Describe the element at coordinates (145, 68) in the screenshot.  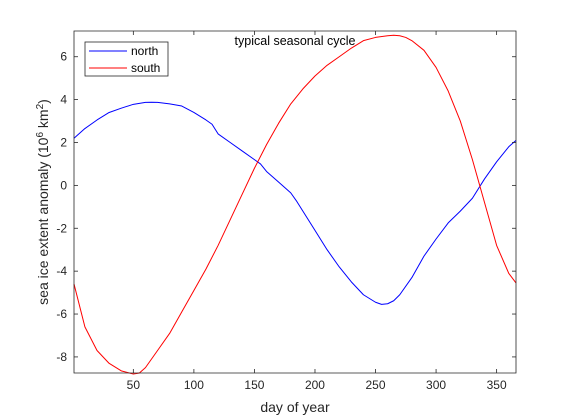
I see `legend-south-label: south` at that location.